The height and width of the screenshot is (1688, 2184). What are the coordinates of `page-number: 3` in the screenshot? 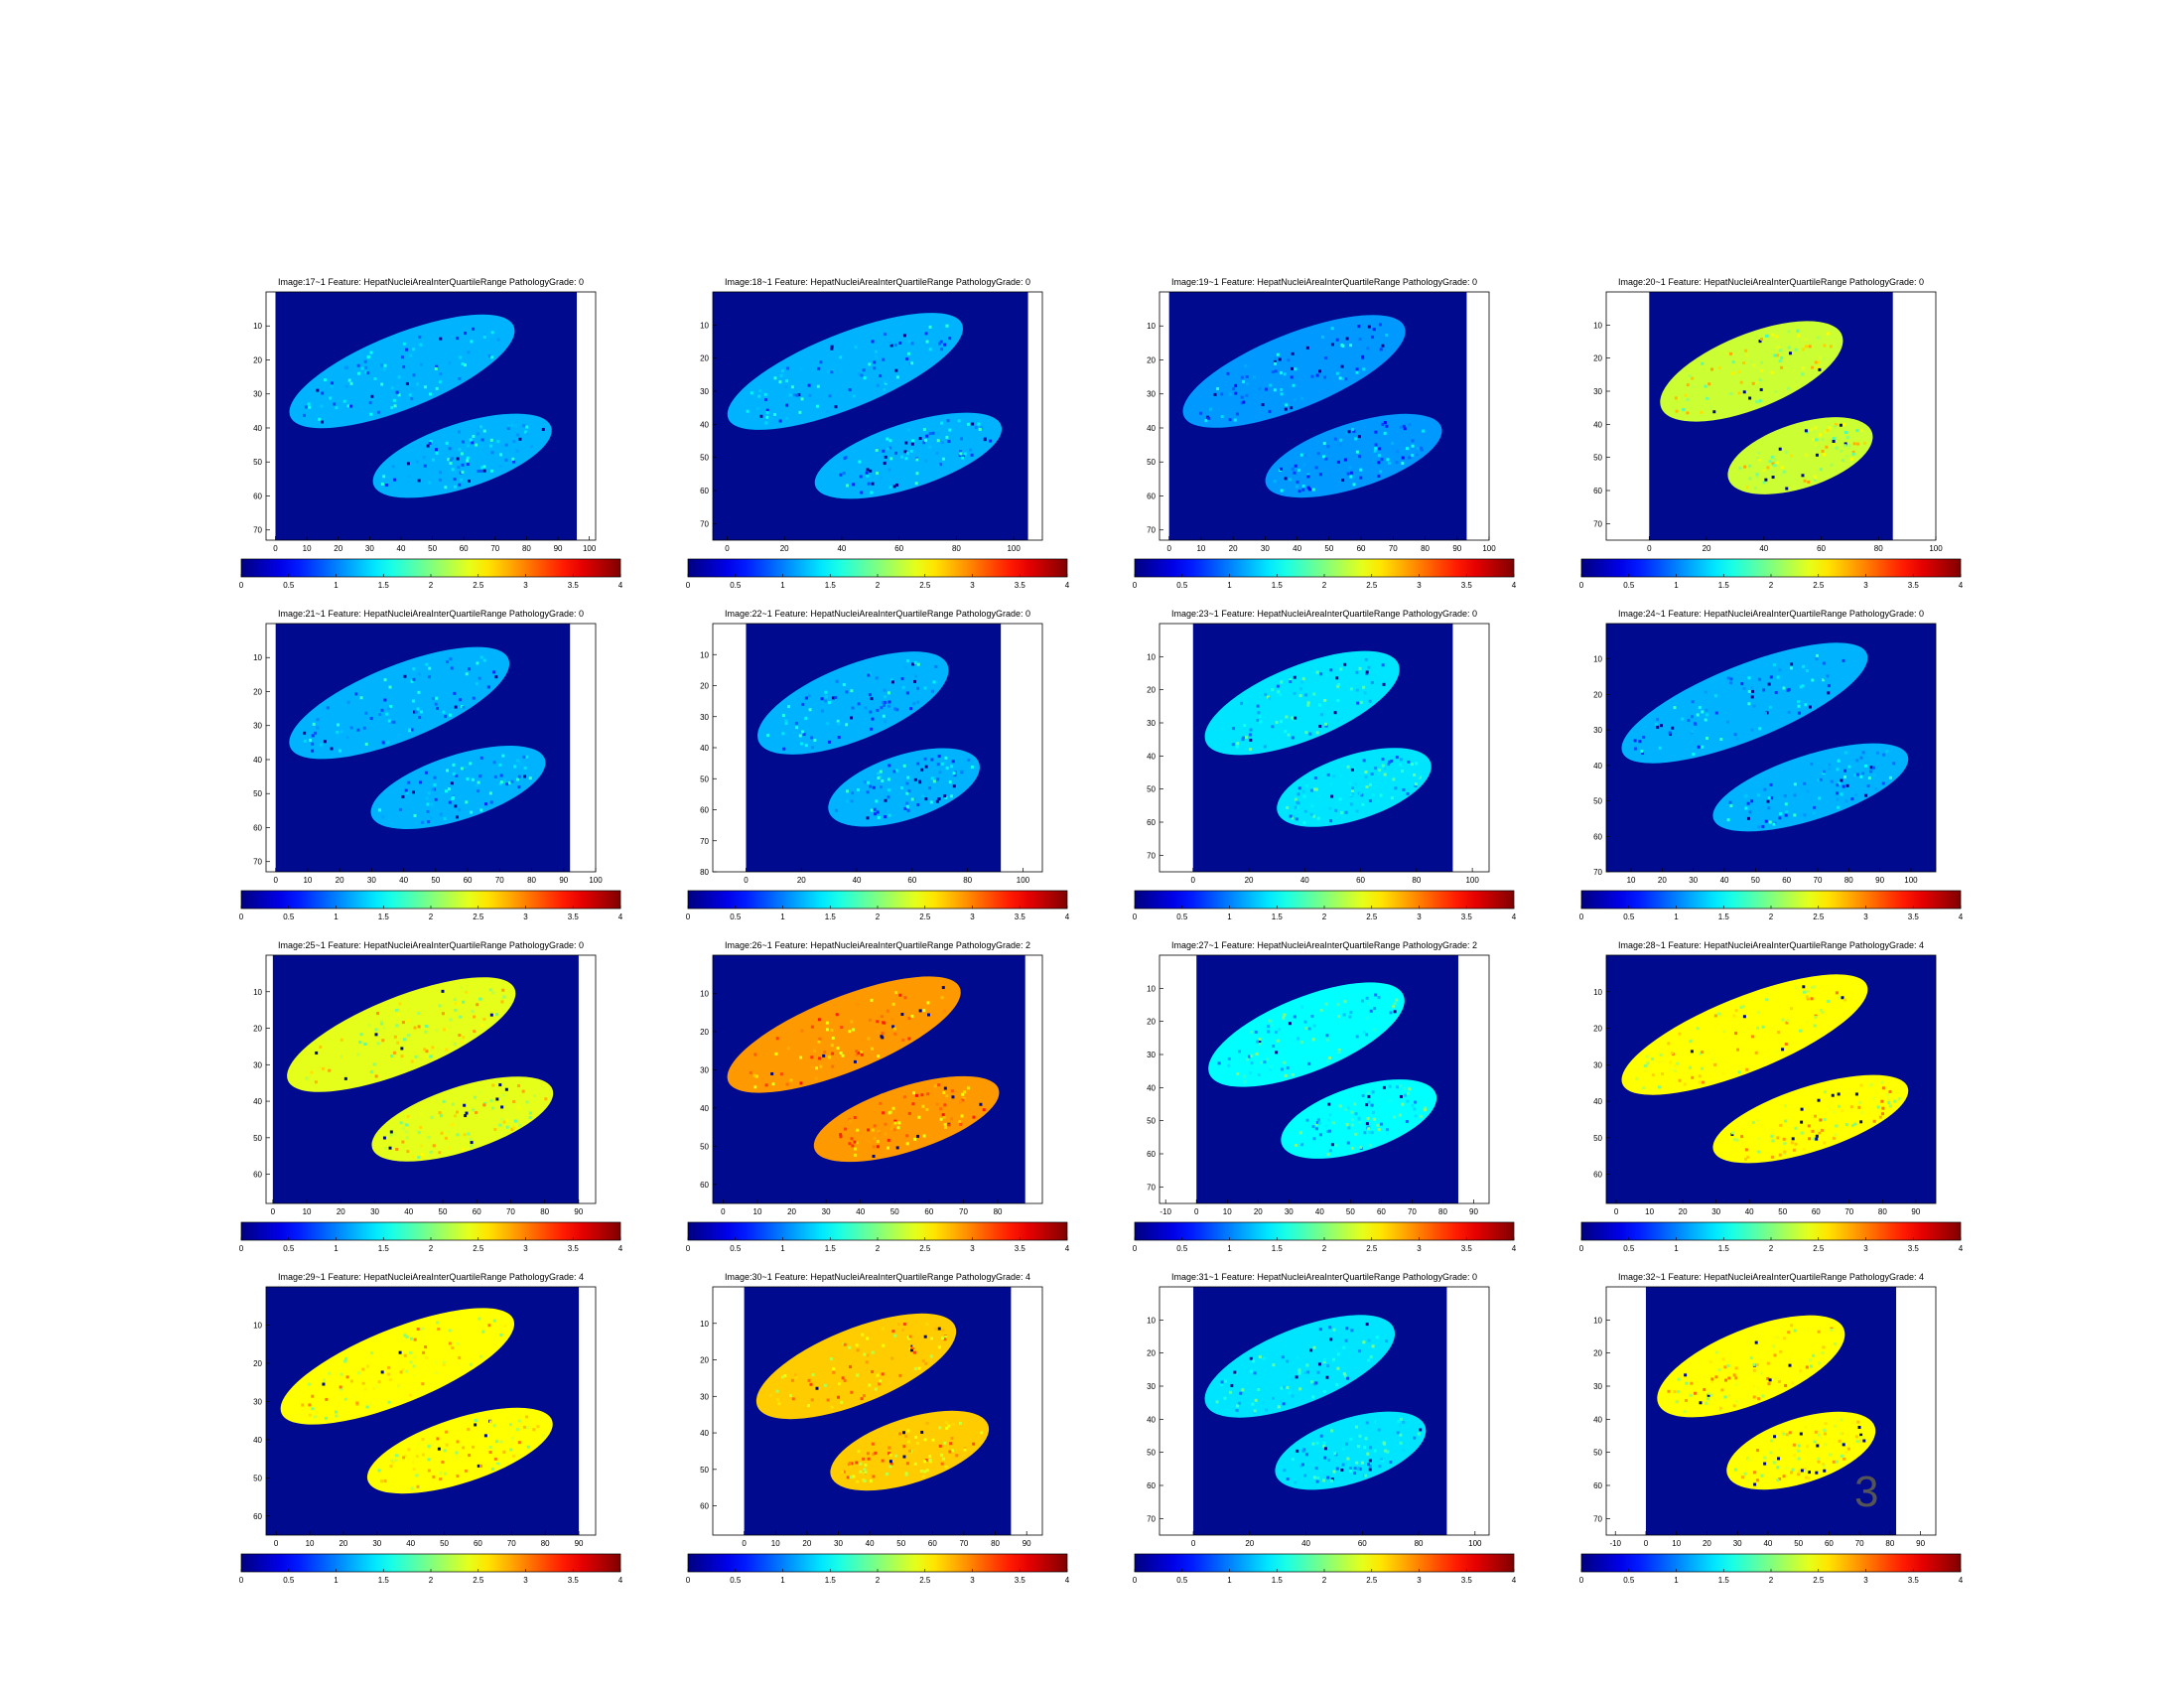 It's located at (1866, 1492).